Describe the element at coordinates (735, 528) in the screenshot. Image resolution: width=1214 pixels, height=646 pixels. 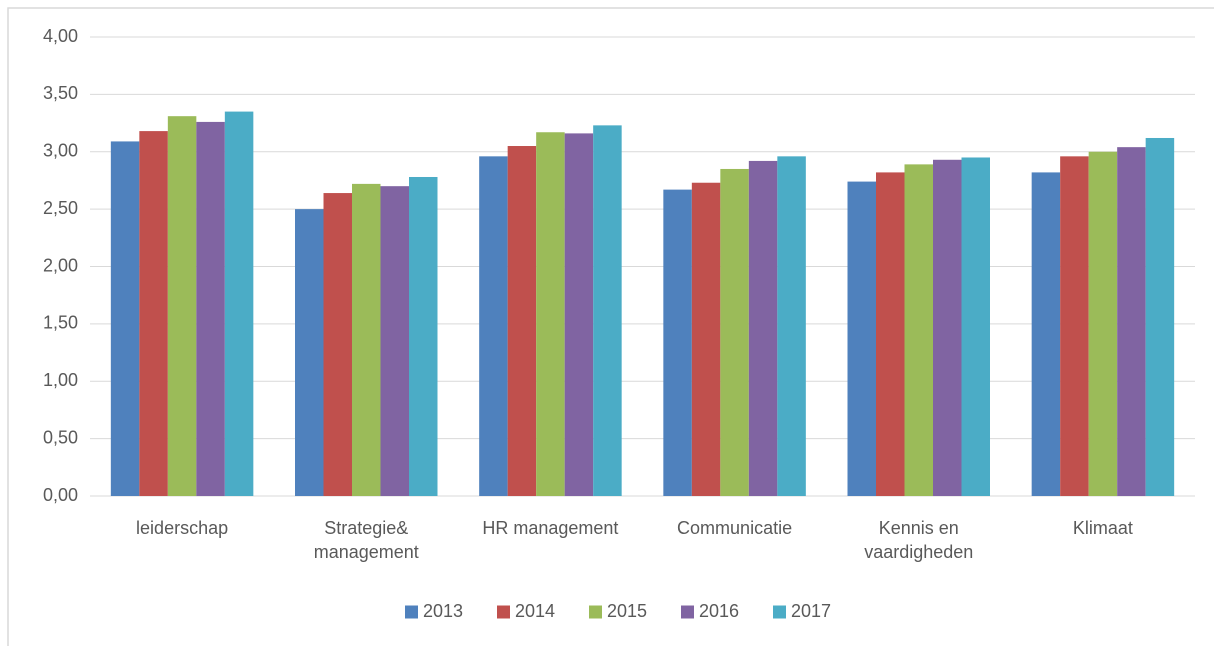
I see `x-tick-label: Communicatie` at that location.